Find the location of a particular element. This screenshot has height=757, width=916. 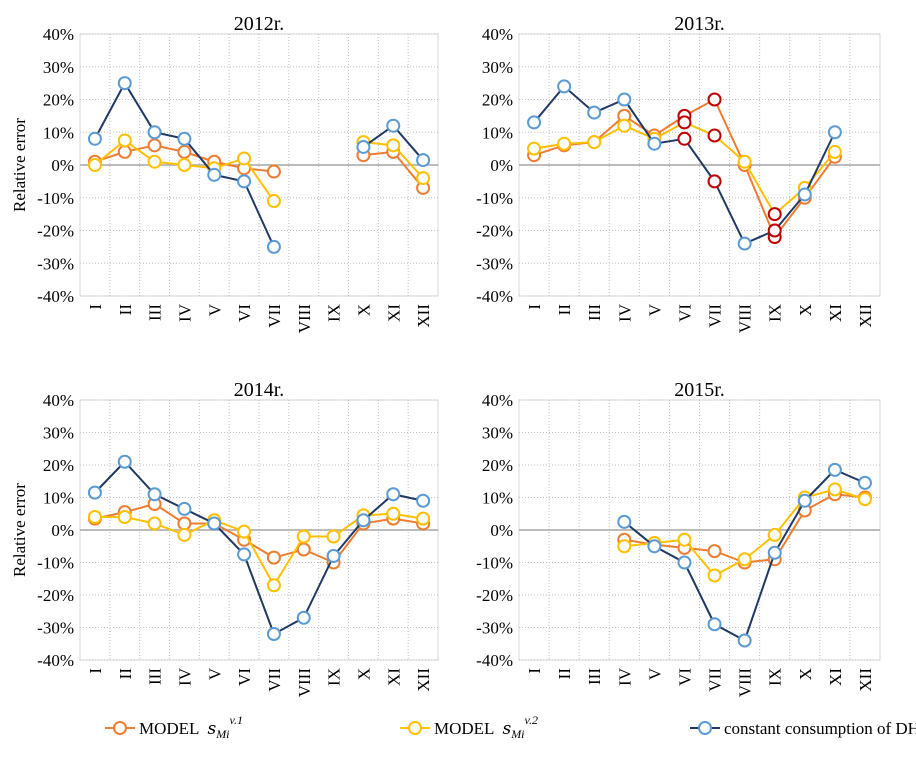

panel-title: 2014r. is located at coordinates (259, 390).